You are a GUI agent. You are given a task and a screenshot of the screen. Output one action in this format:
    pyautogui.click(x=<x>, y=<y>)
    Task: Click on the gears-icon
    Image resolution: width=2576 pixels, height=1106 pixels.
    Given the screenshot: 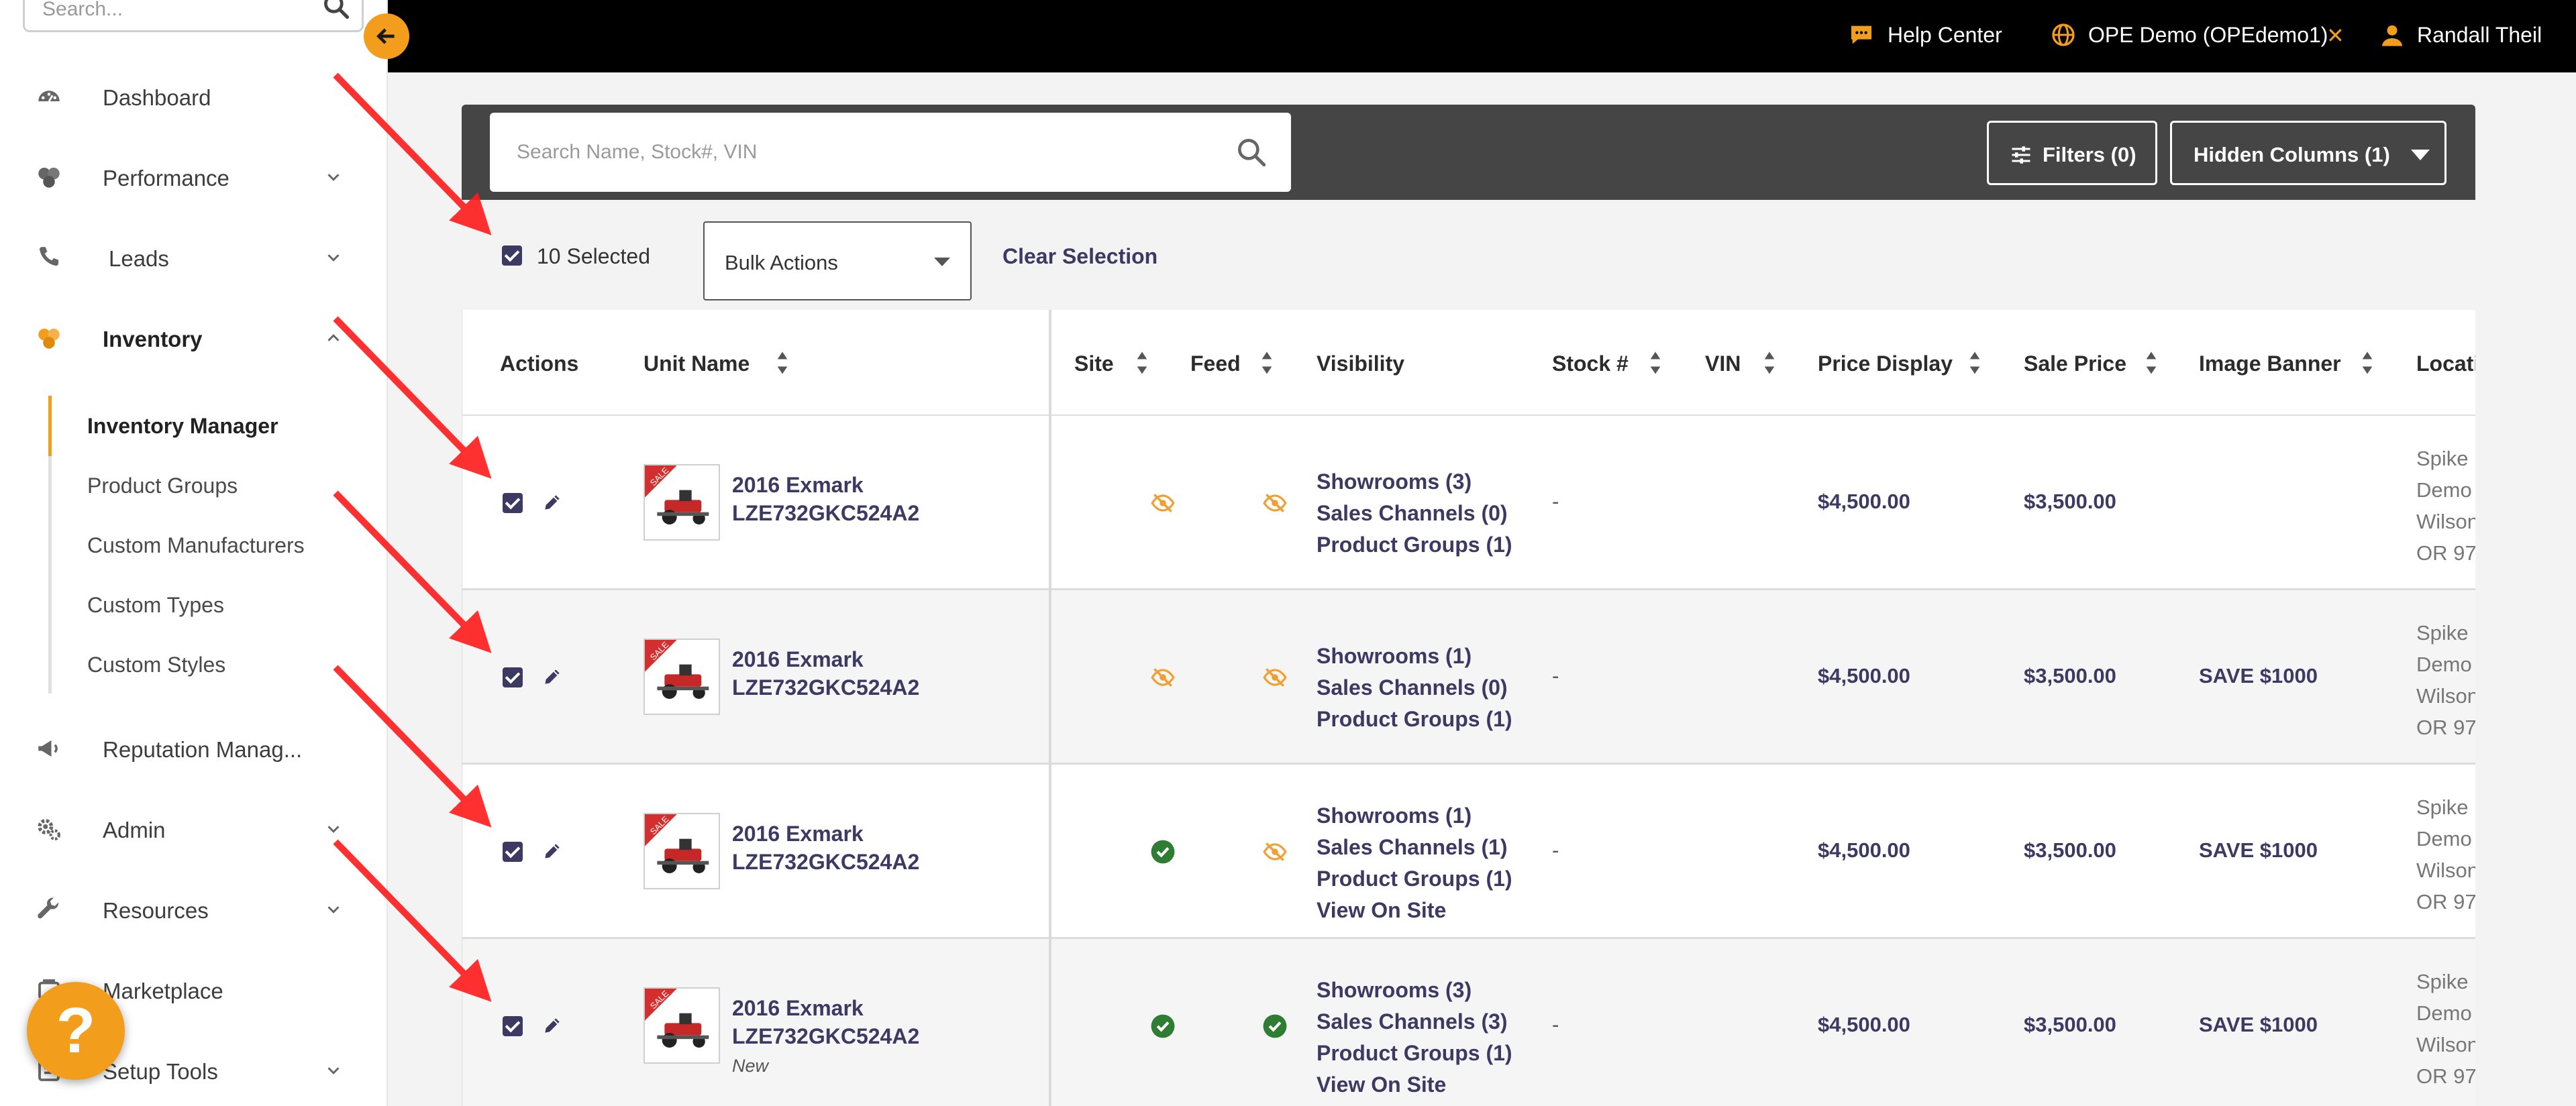 What is the action you would take?
    pyautogui.click(x=49, y=829)
    